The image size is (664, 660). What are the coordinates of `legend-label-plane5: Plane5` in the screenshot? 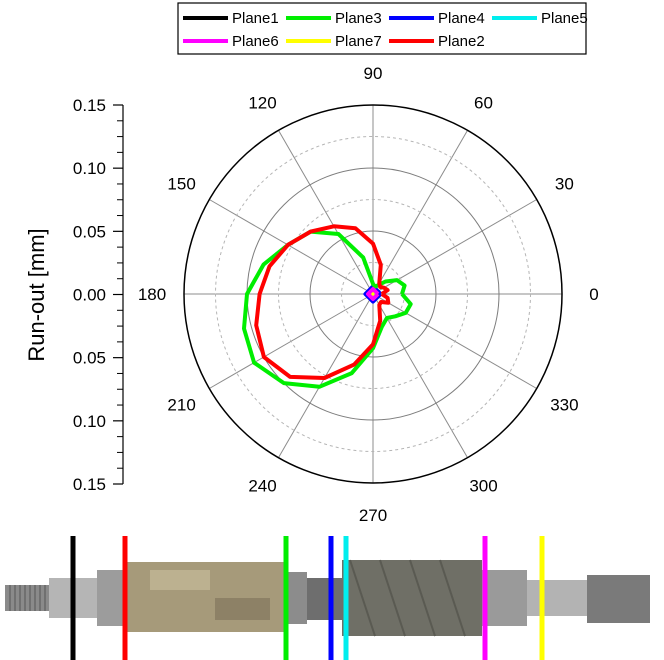 It's located at (564, 18).